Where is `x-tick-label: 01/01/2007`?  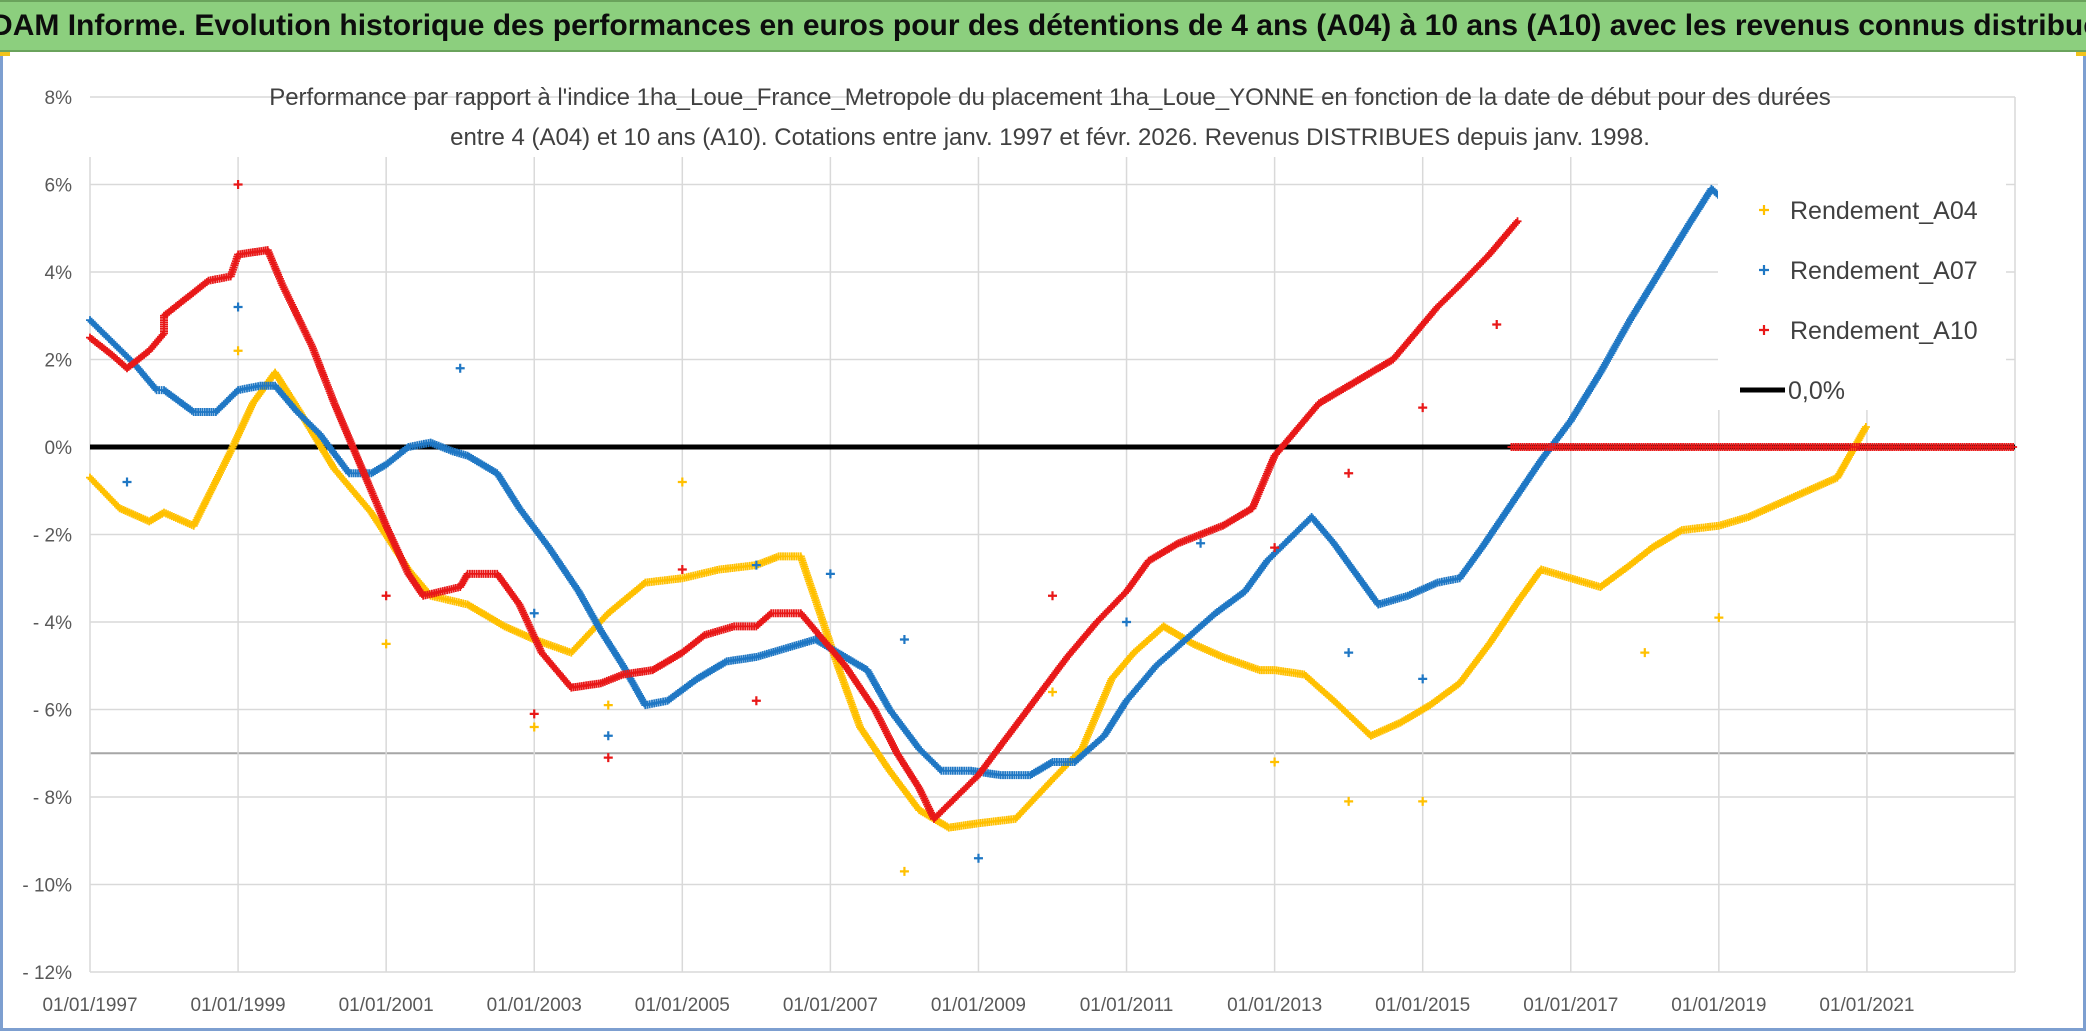 x-tick-label: 01/01/2007 is located at coordinates (830, 1005).